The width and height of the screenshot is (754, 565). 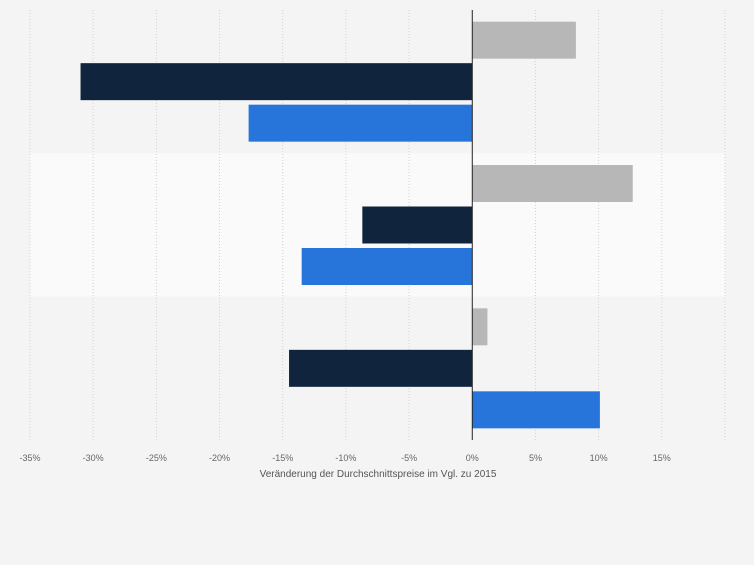 What do you see at coordinates (219, 458) in the screenshot?
I see `x-tick-label: -20%` at bounding box center [219, 458].